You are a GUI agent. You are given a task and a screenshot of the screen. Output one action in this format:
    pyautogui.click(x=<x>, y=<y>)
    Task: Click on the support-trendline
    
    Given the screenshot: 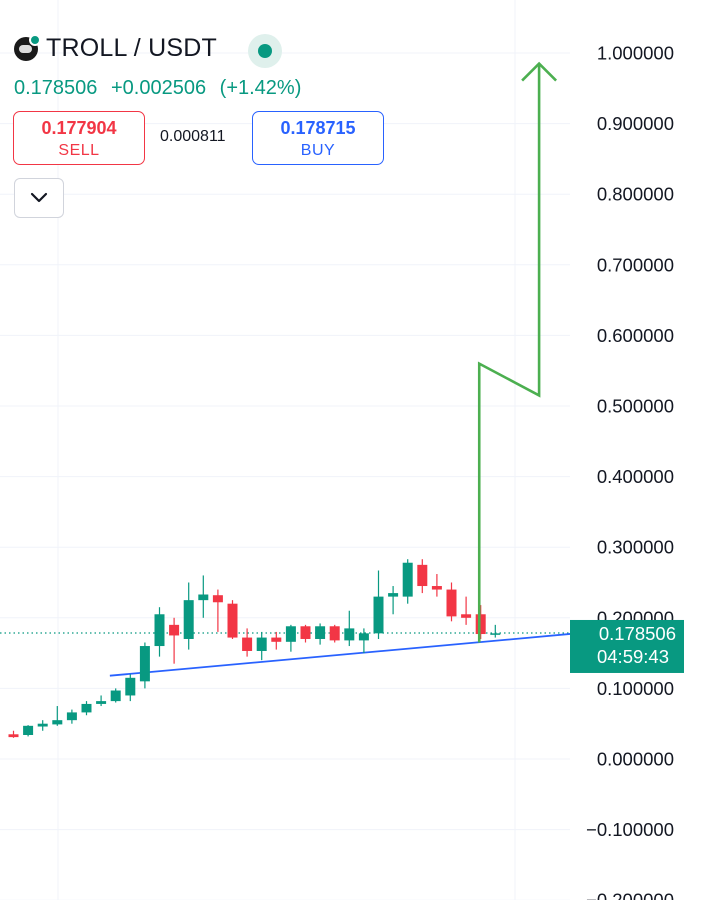 What is the action you would take?
    pyautogui.click(x=343, y=654)
    